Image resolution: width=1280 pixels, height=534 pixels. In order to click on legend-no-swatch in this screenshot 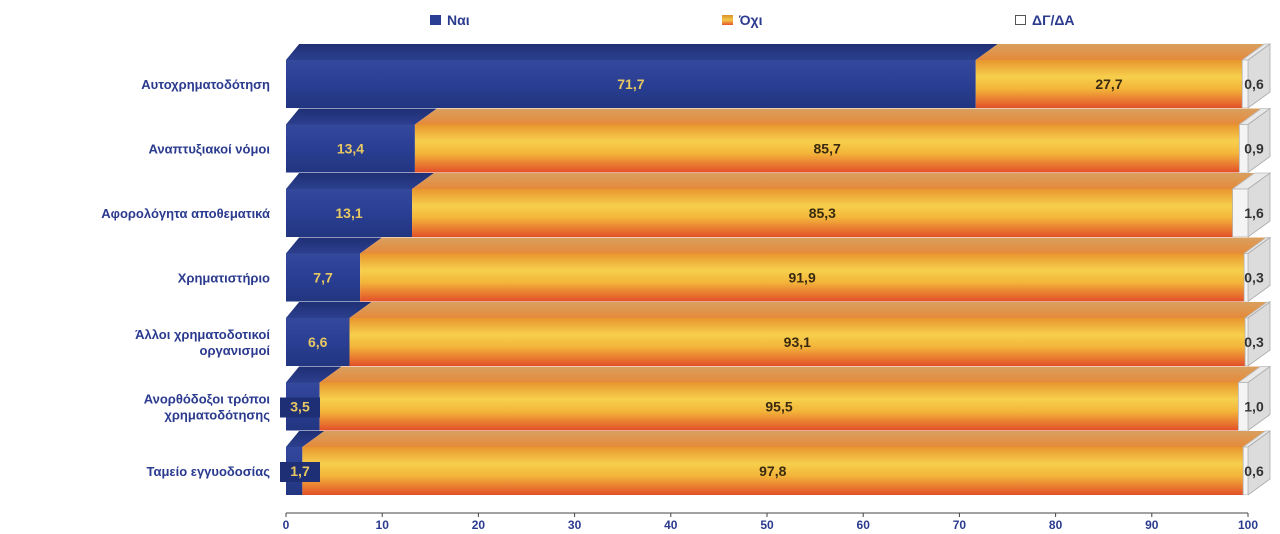, I will do `click(727, 20)`.